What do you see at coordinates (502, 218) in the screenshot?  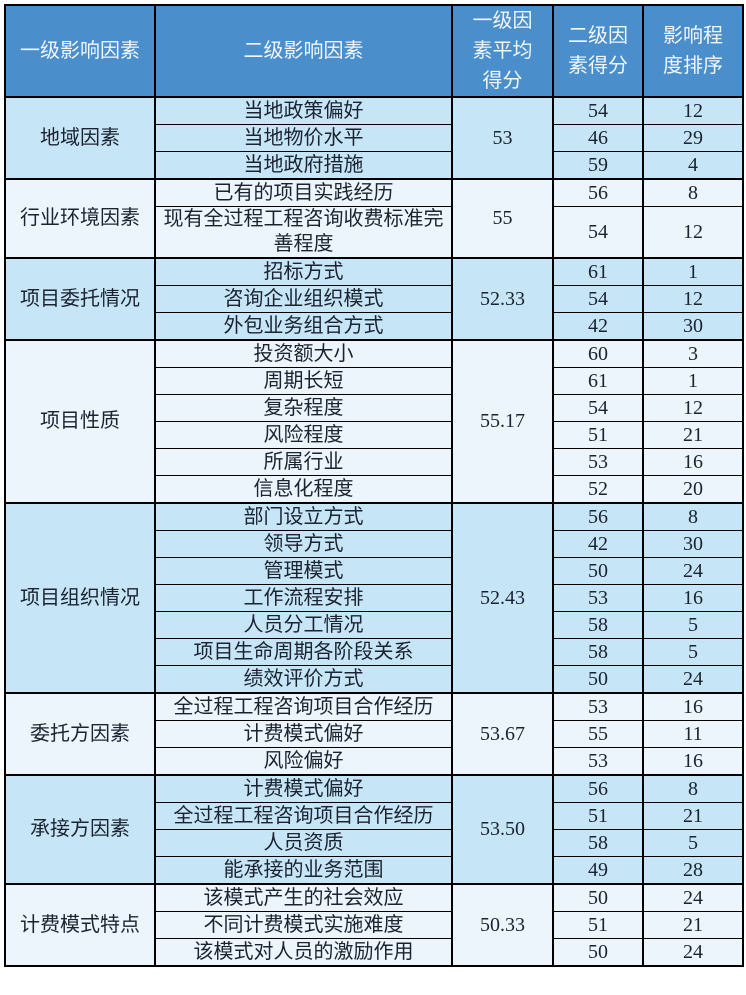 I see `avg-score-cell: 55` at bounding box center [502, 218].